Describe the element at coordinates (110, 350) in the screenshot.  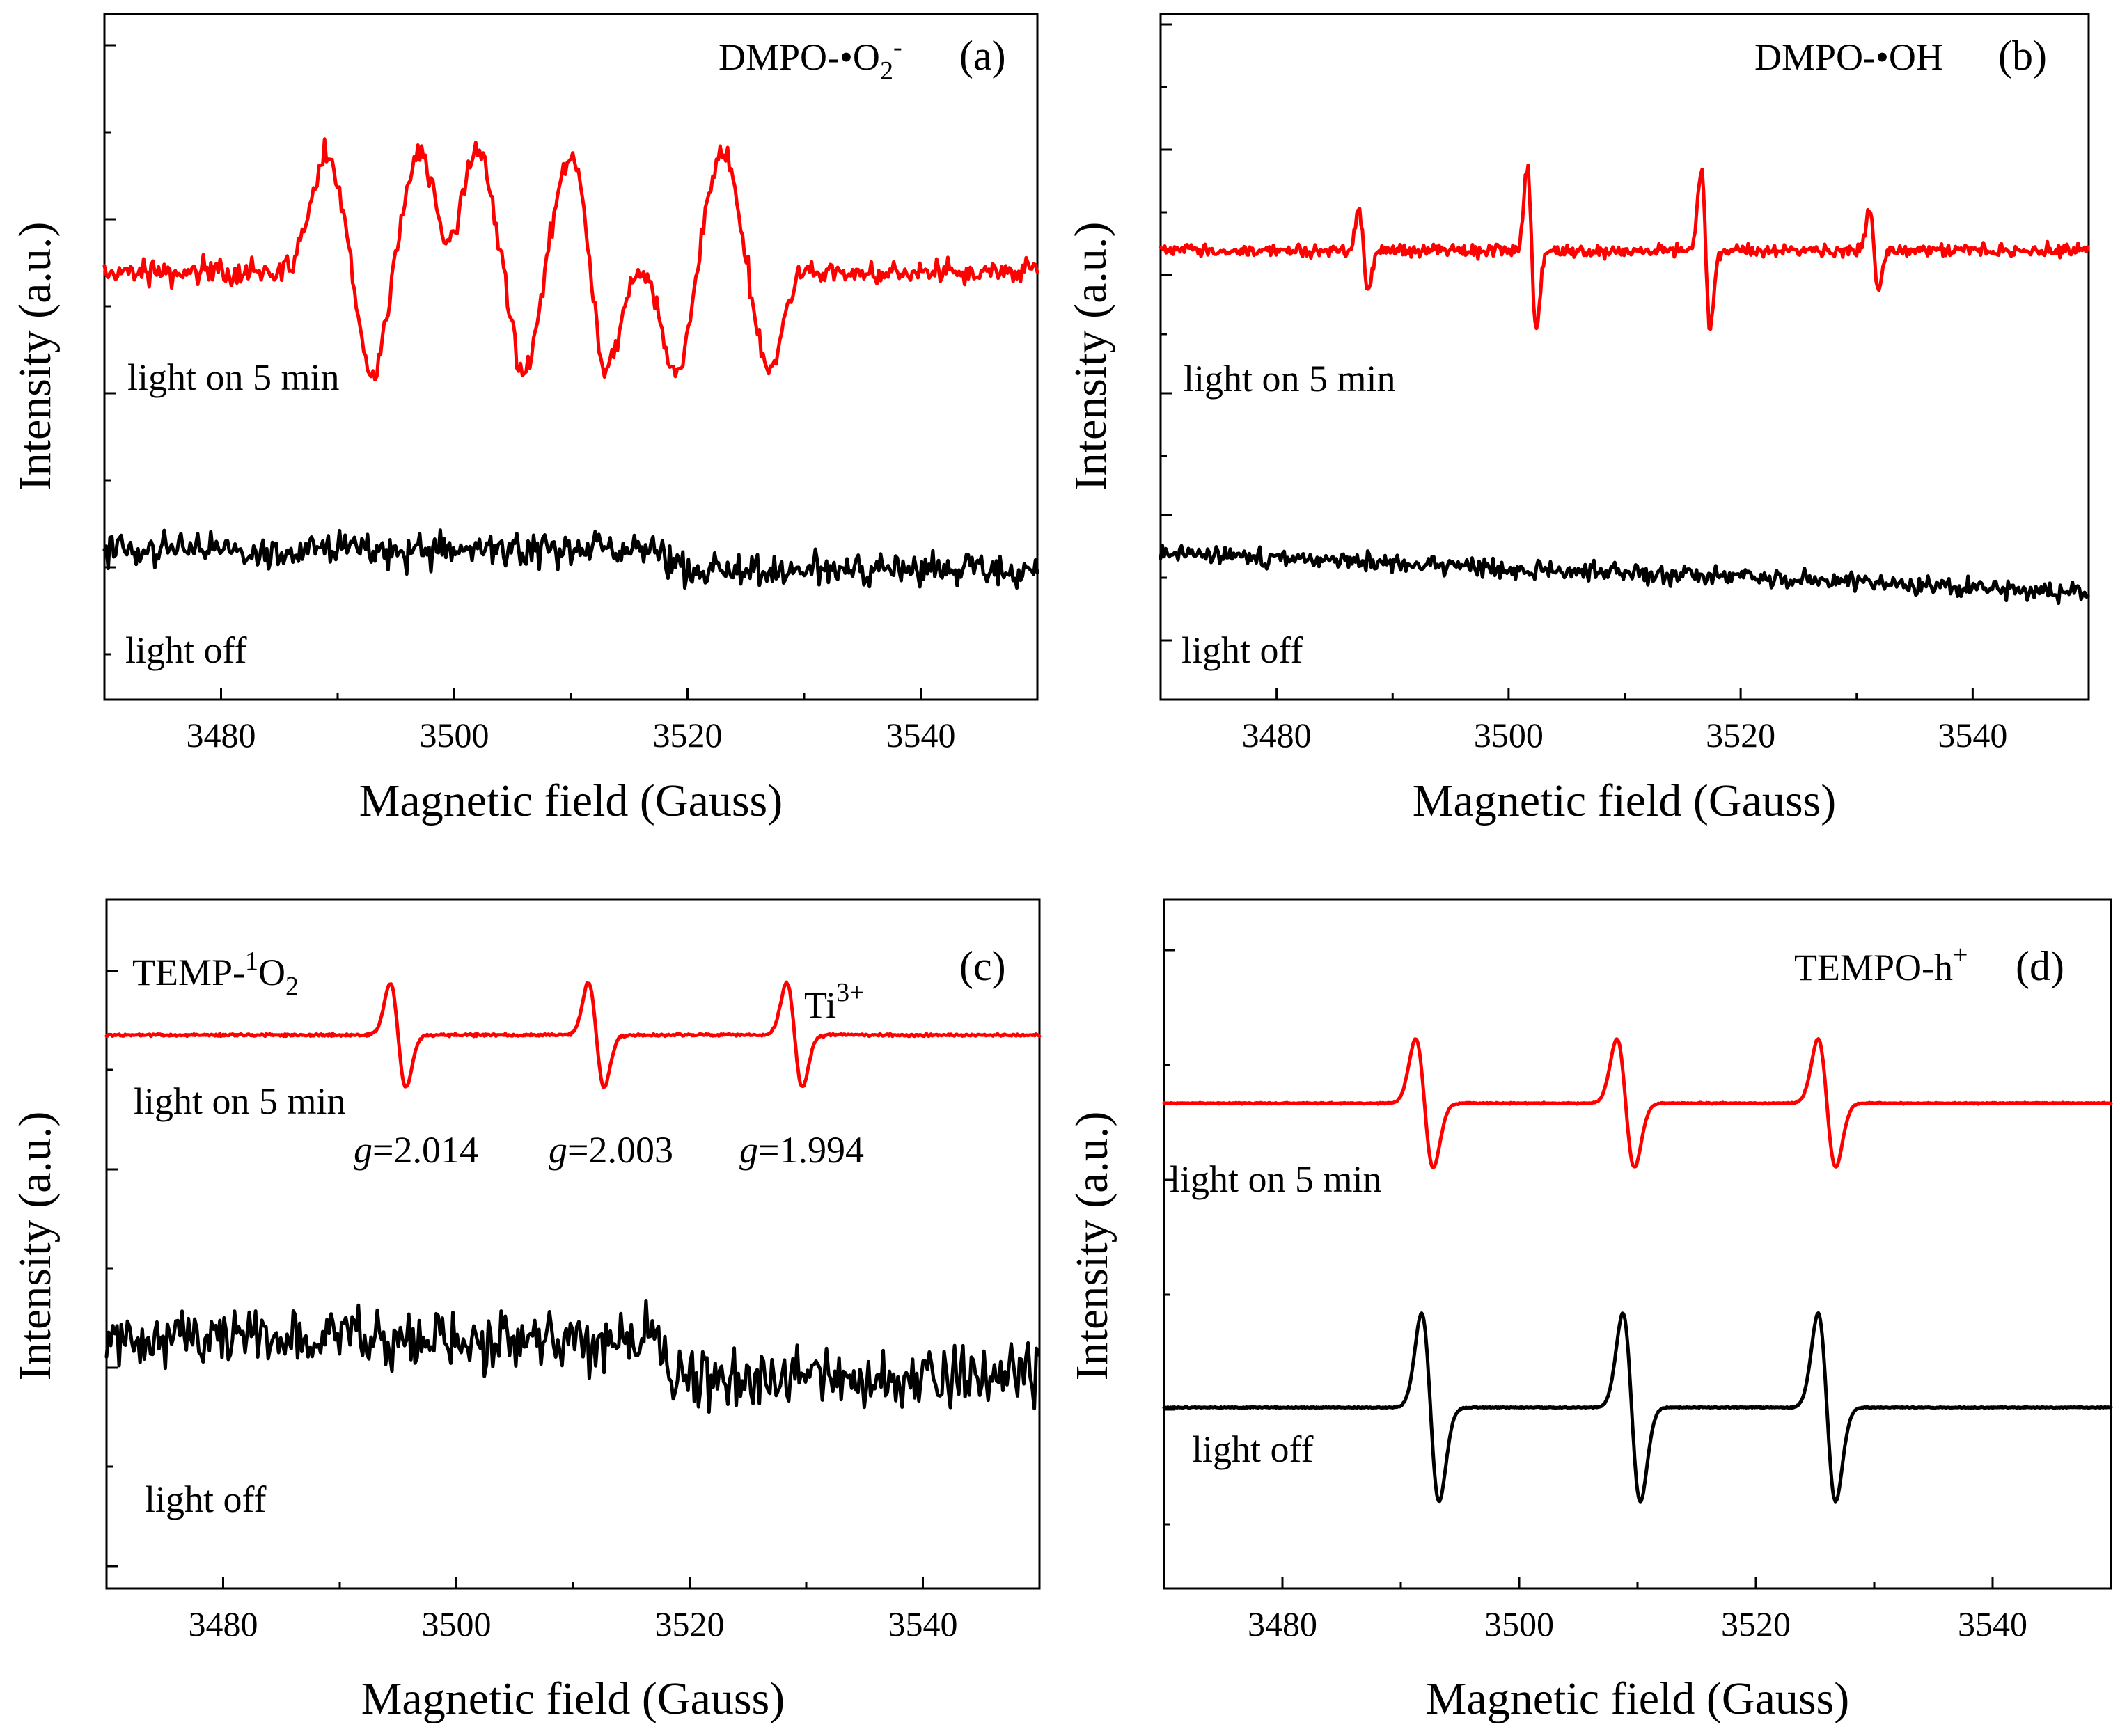
I see `y-ticks-a` at that location.